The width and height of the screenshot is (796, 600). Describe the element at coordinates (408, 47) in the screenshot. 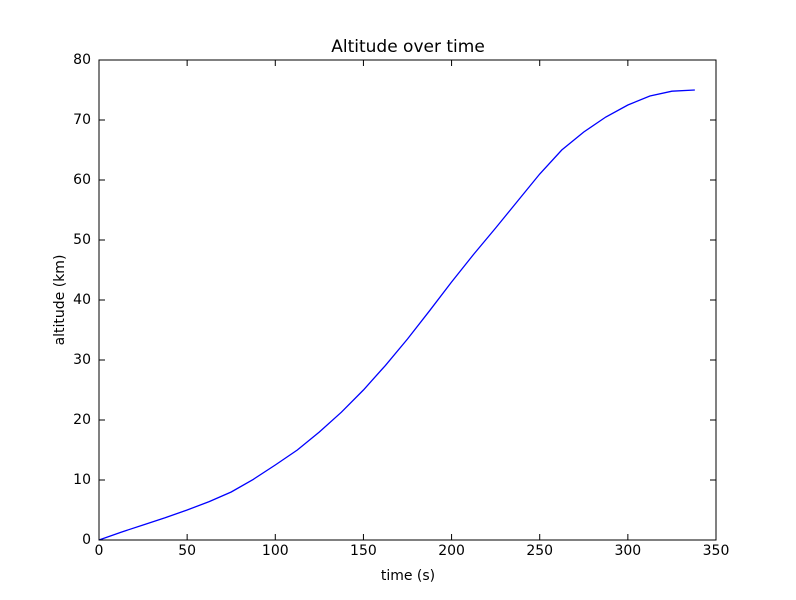

I see `chart-title: Altitude over time` at that location.